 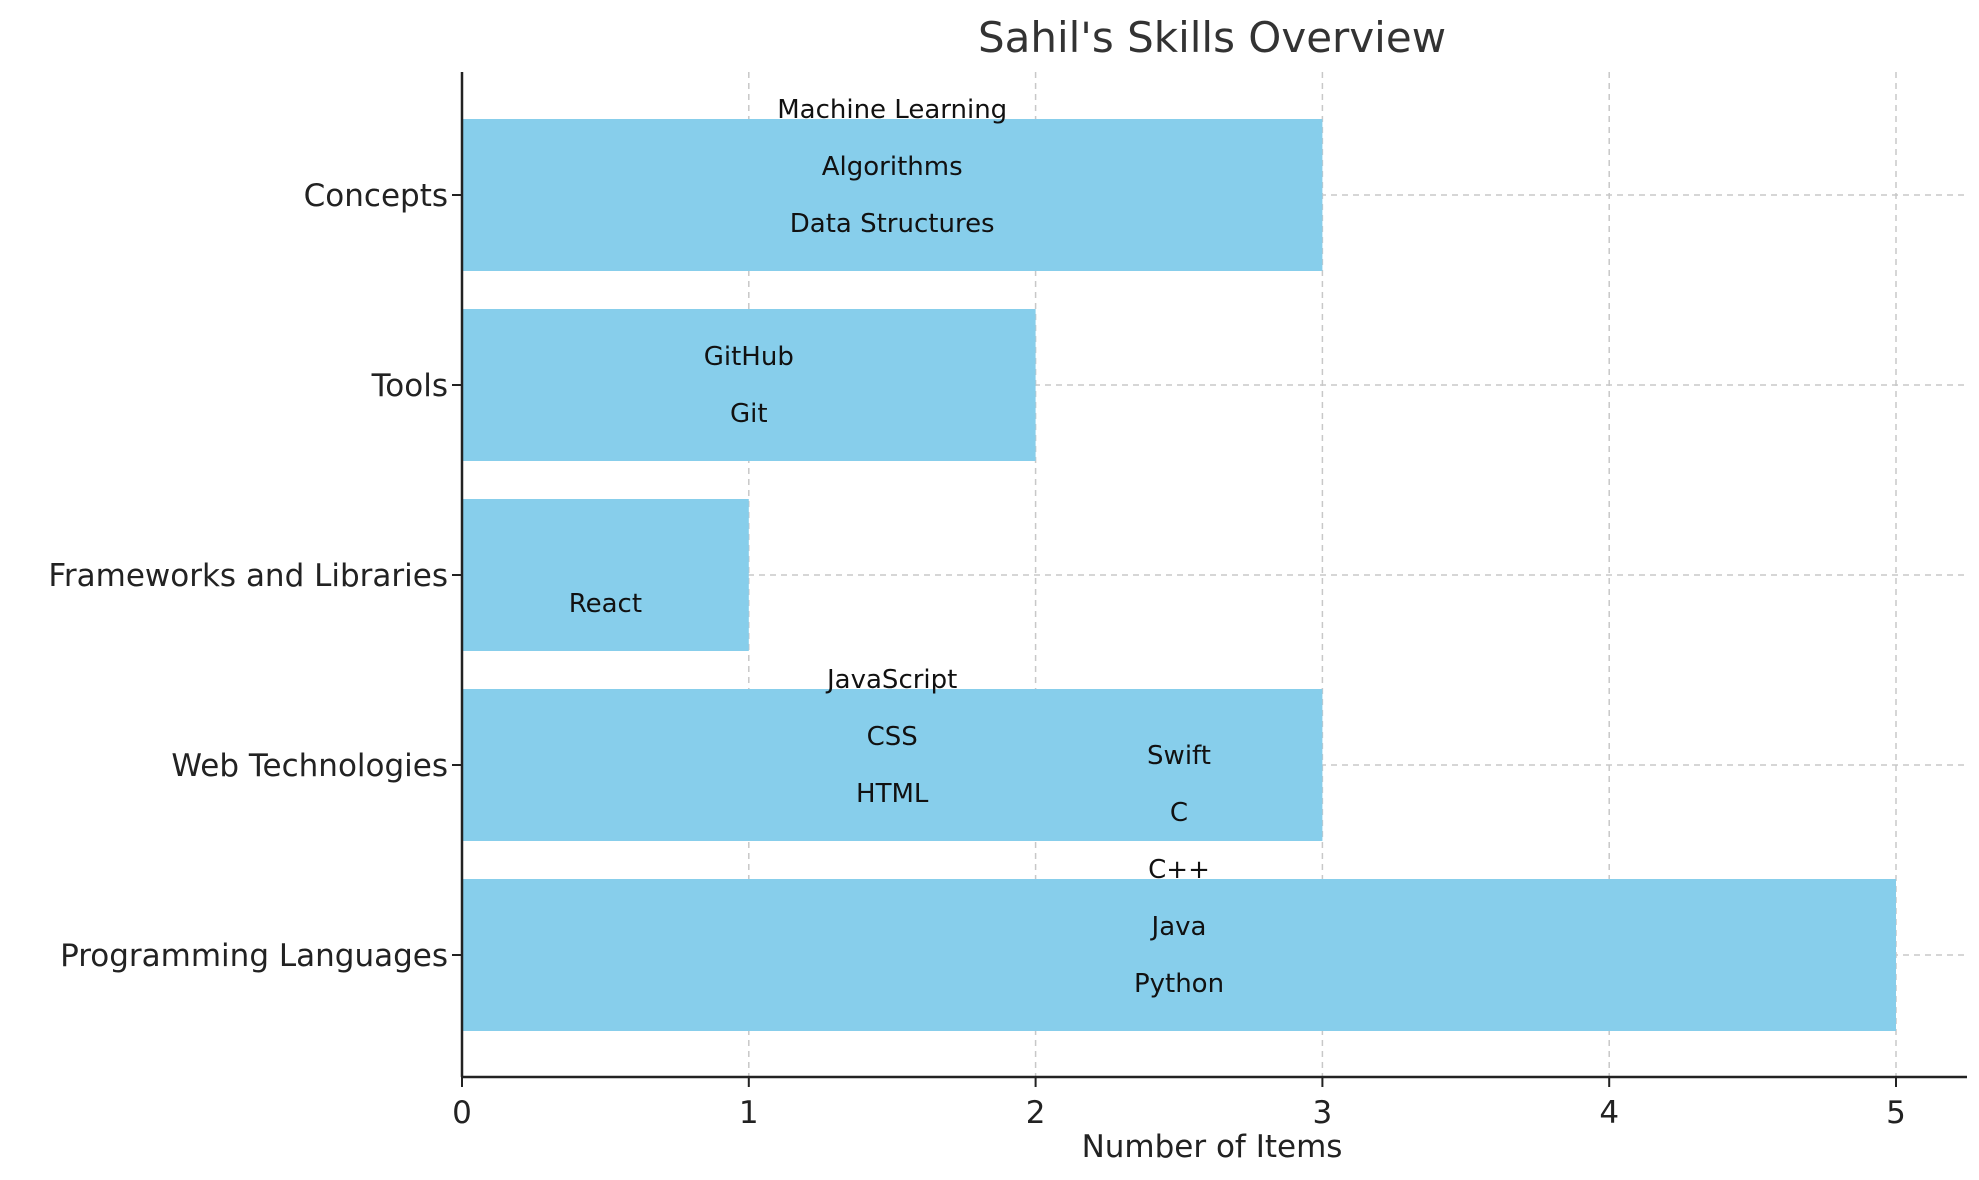 What do you see at coordinates (605, 604) in the screenshot?
I see `bar-item-label: React` at bounding box center [605, 604].